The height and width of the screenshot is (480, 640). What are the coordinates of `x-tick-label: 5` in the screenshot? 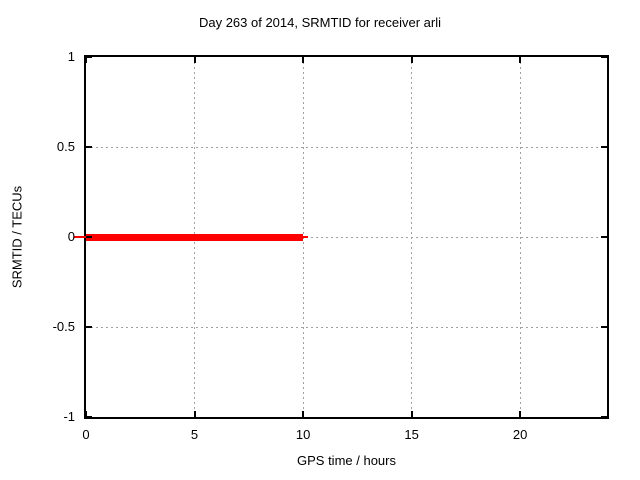 It's located at (194, 434).